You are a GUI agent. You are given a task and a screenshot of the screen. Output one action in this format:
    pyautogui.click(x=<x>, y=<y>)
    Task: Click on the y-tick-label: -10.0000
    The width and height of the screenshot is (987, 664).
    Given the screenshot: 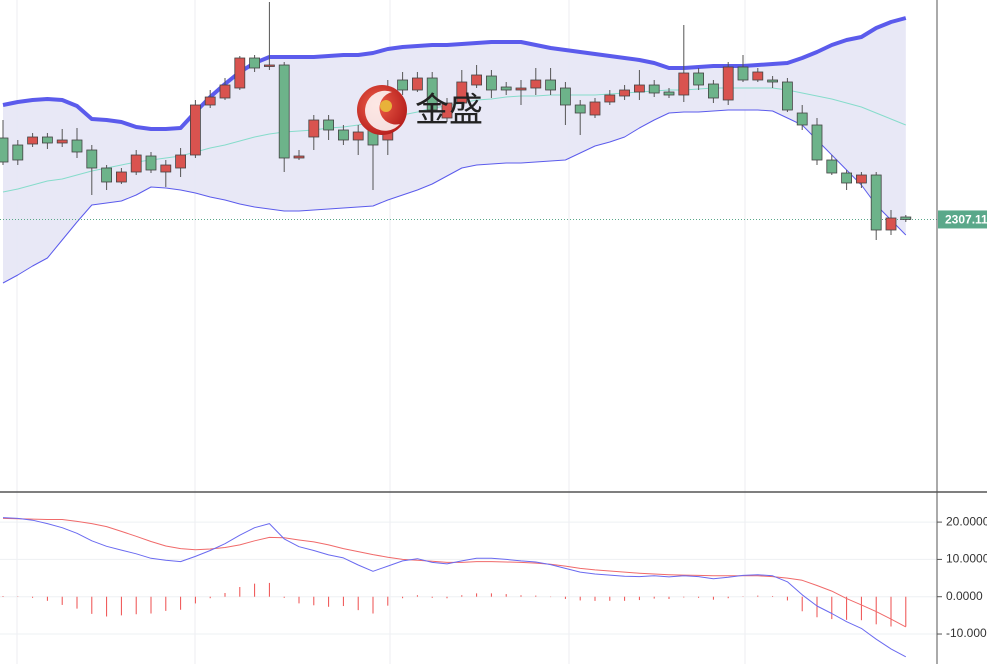 What is the action you would take?
    pyautogui.click(x=966, y=633)
    